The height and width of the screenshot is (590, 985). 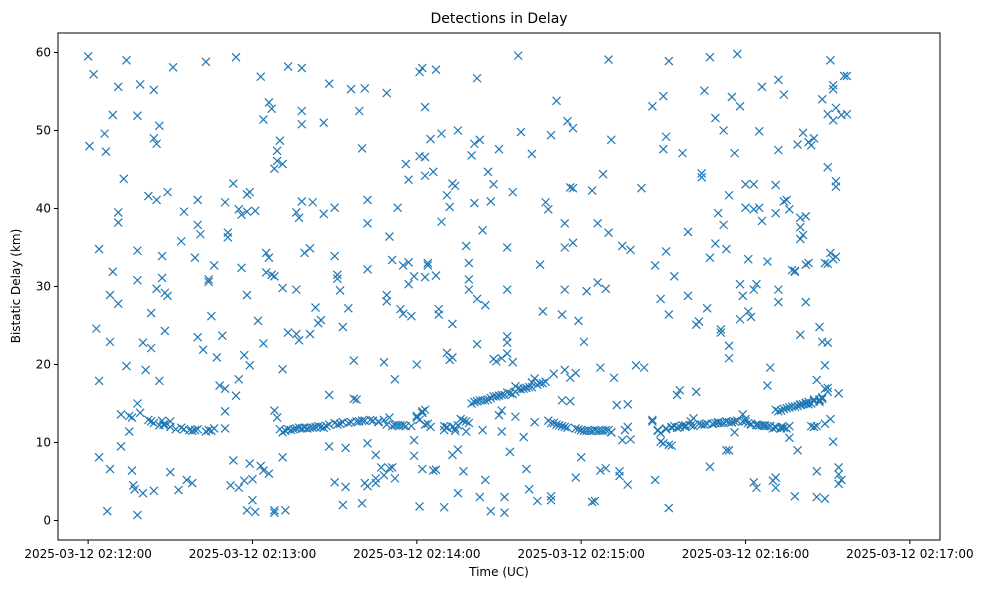 I want to click on y-tick-label: 40, so click(x=43, y=209).